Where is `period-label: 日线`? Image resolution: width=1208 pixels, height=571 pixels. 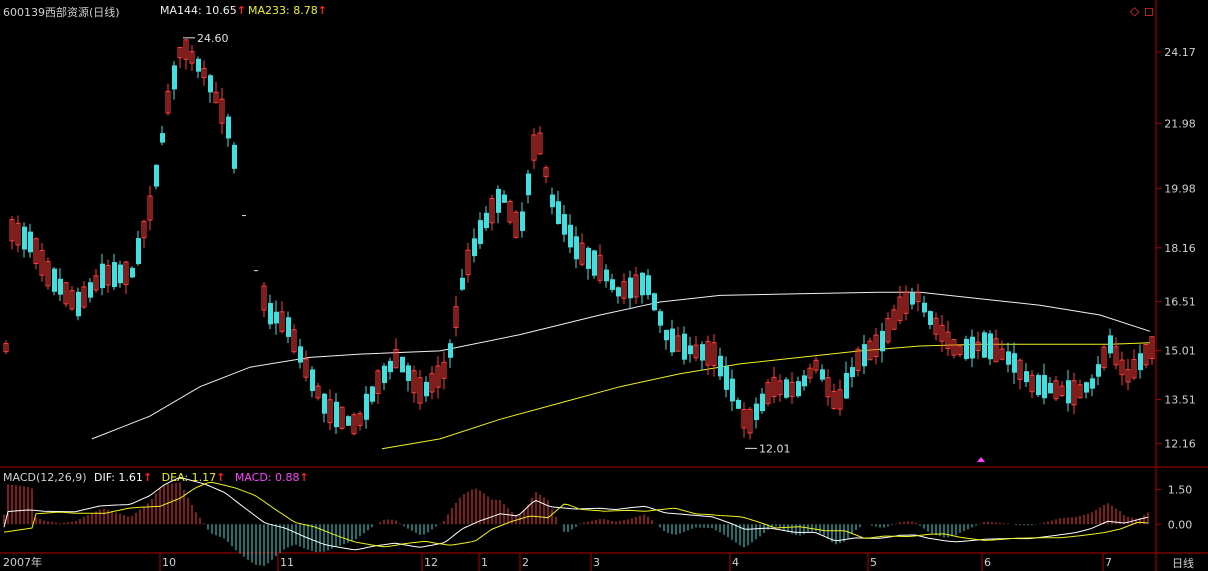 period-label: 日线 is located at coordinates (1183, 563).